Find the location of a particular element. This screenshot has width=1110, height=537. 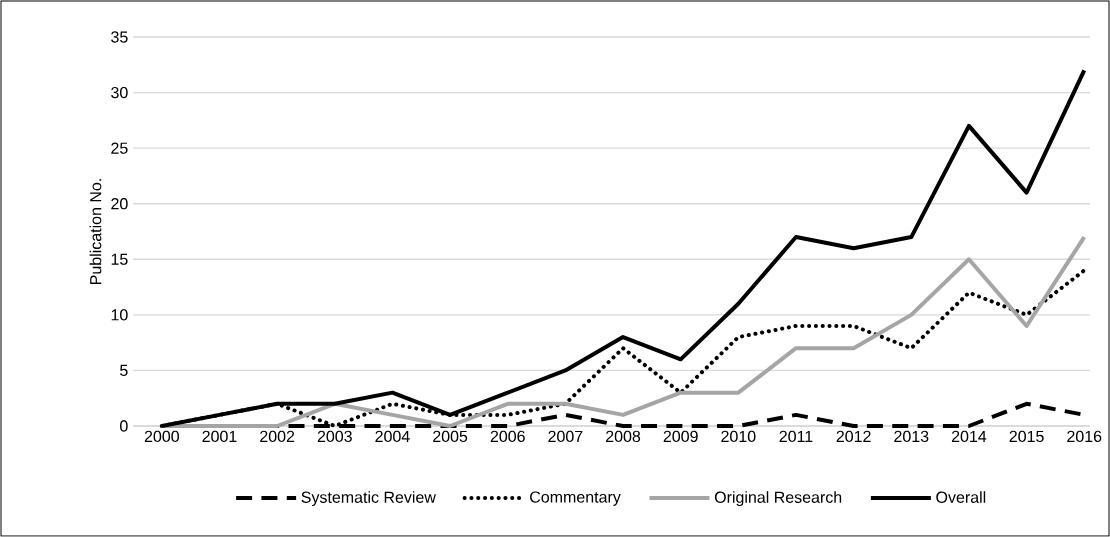

y-tick-label: 25 is located at coordinates (119, 148).